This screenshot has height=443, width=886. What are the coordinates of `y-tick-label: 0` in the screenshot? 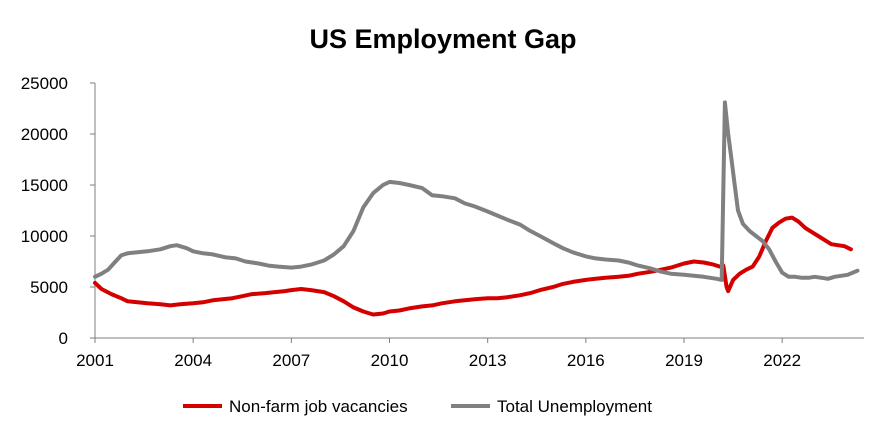 It's located at (63, 338).